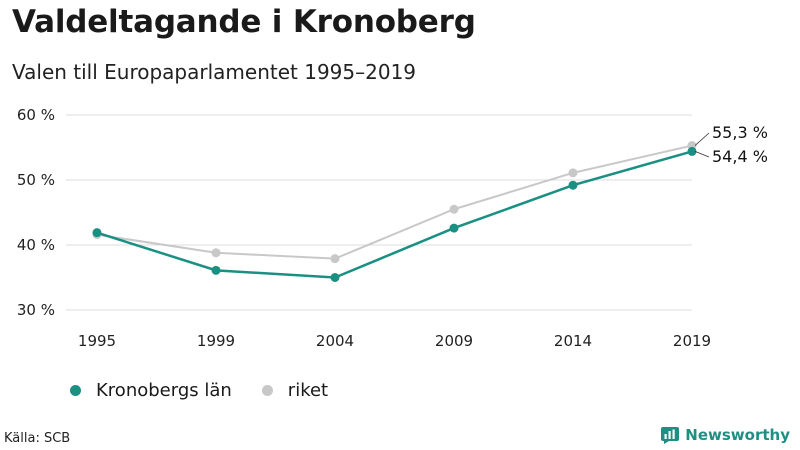  Describe the element at coordinates (36, 245) in the screenshot. I see `y-tick-label: 40 %` at that location.